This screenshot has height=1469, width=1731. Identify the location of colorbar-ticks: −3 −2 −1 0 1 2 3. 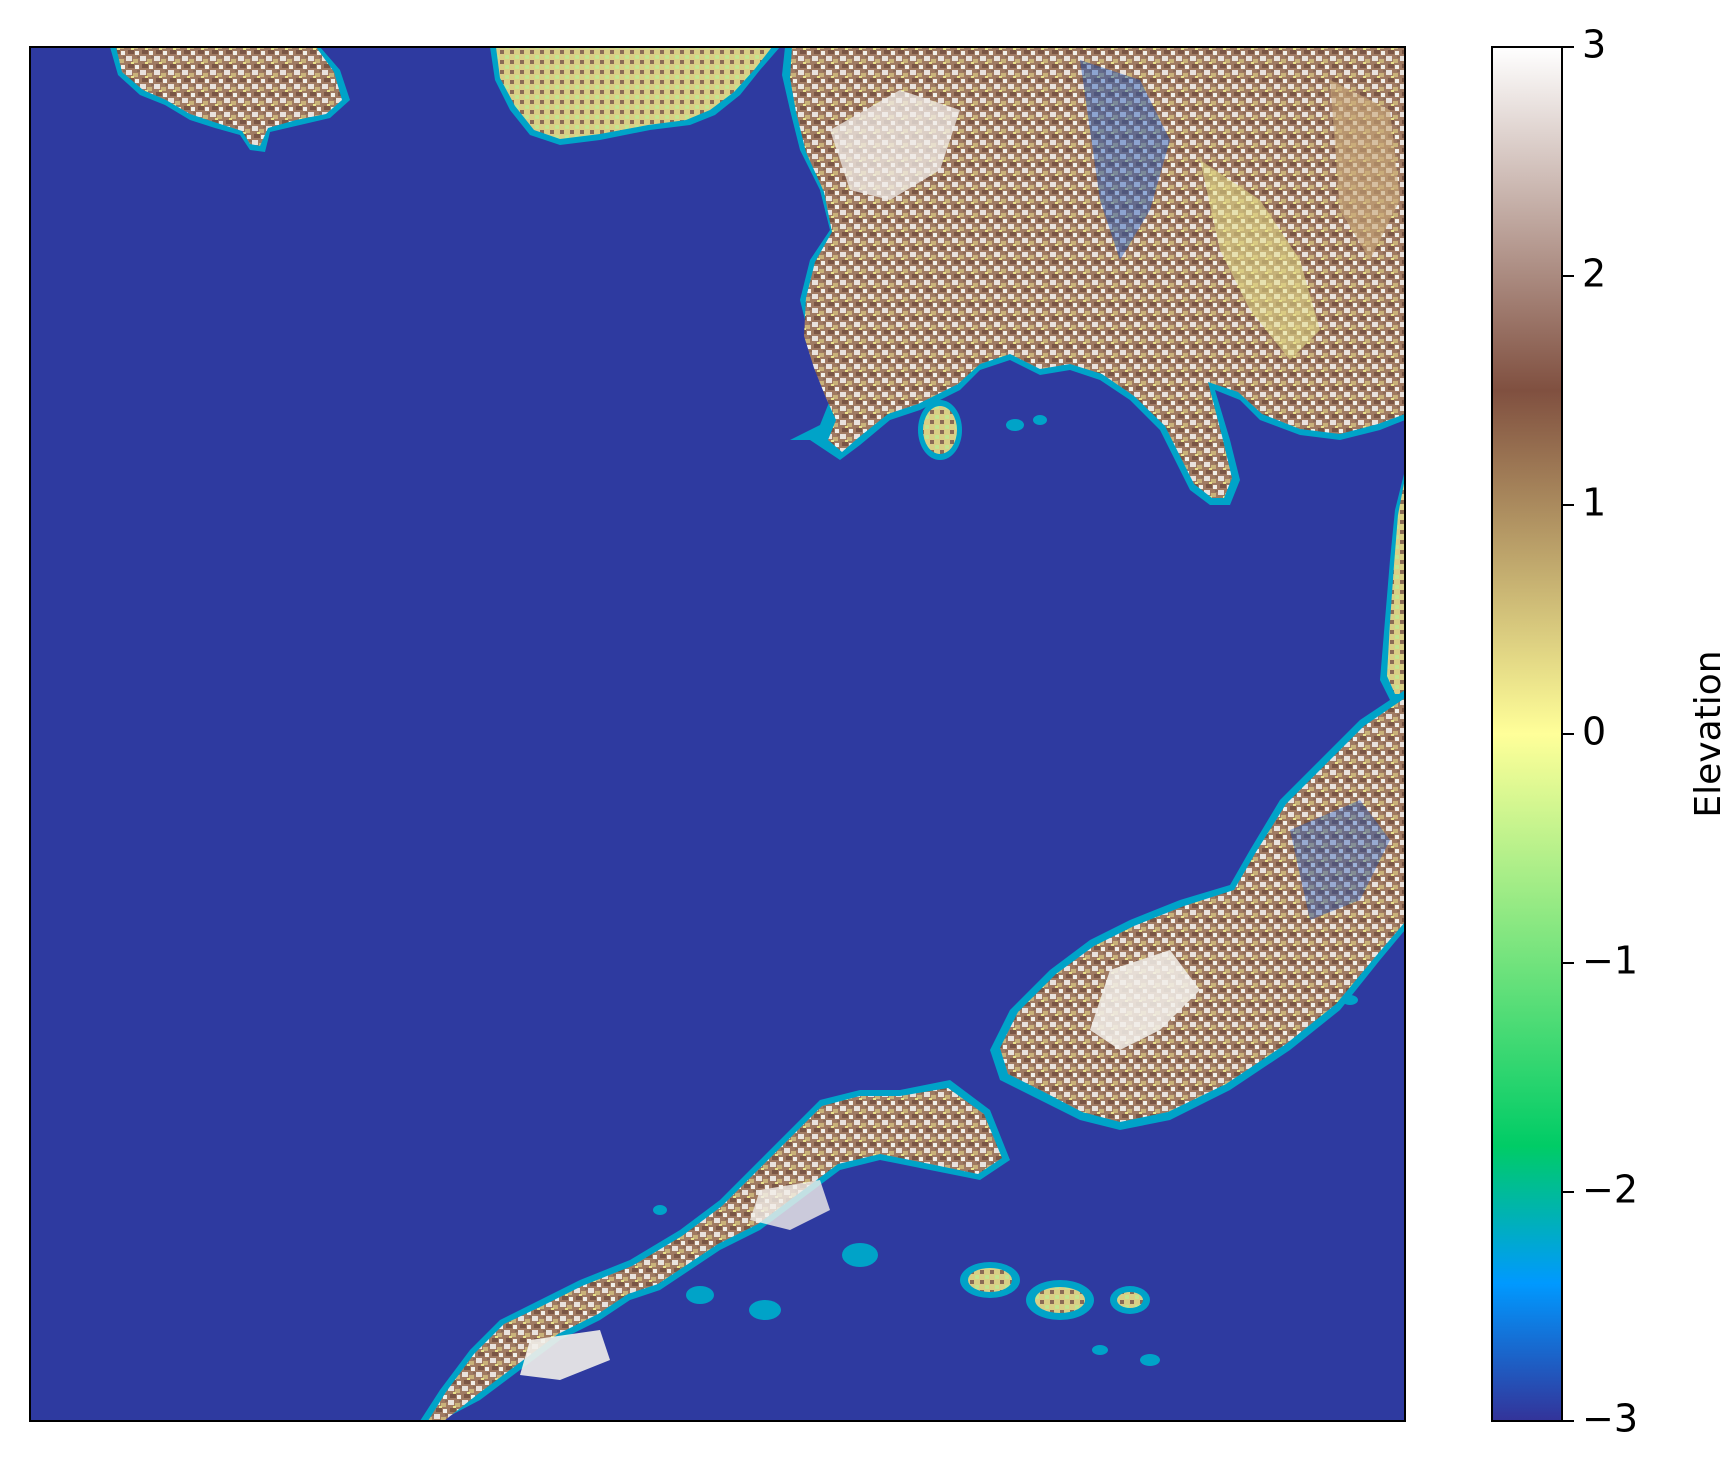
(1600, 732).